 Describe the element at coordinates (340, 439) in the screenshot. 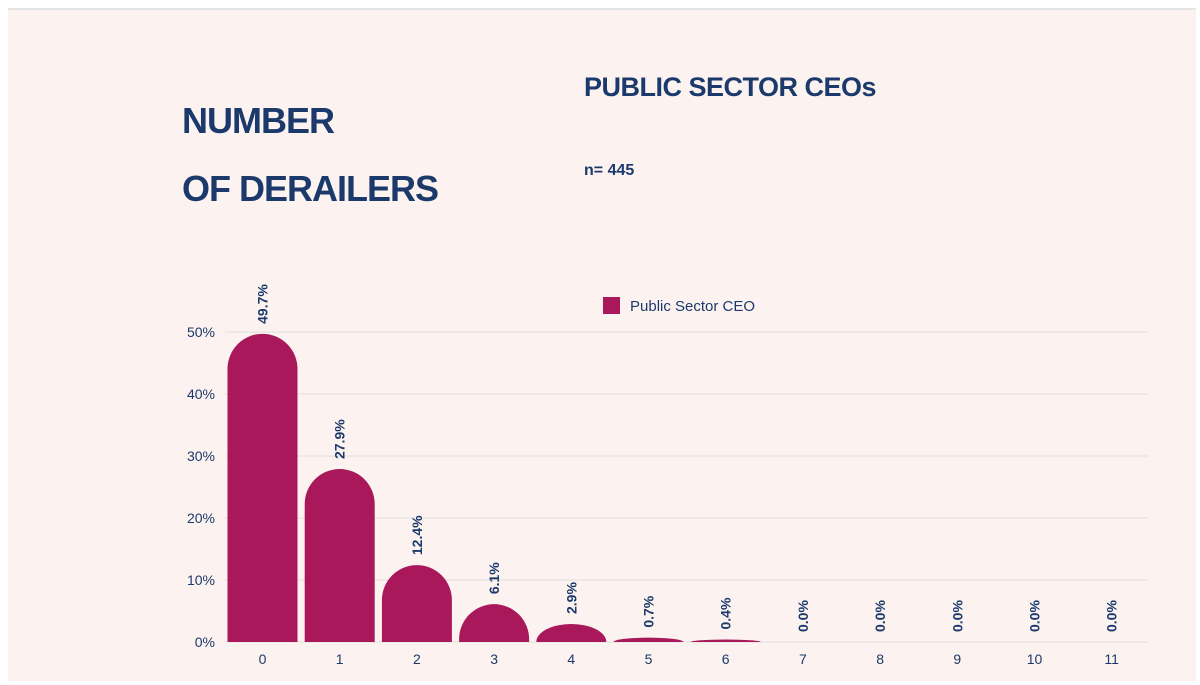

I see `data-label: 27.9%` at that location.